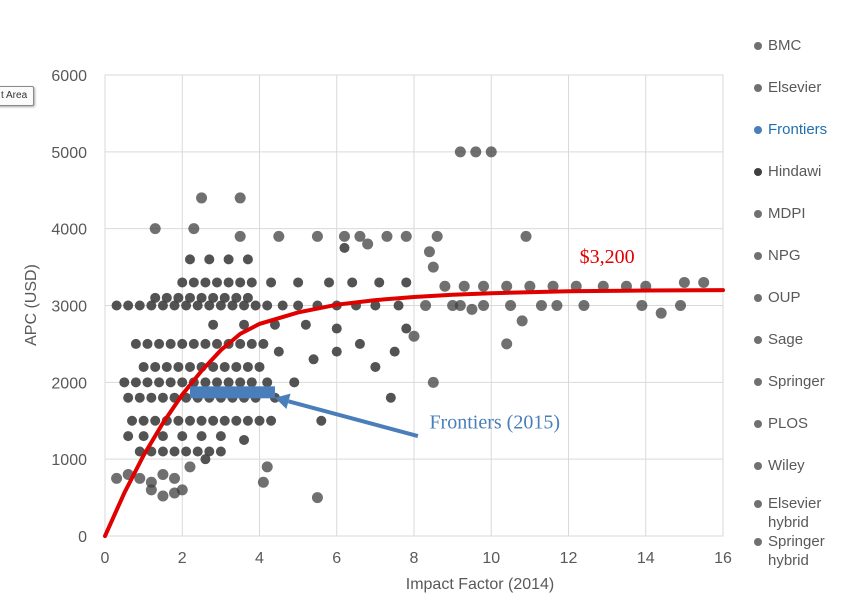 This screenshot has width=844, height=615. What do you see at coordinates (784, 255) in the screenshot?
I see `legend-label: NPG` at bounding box center [784, 255].